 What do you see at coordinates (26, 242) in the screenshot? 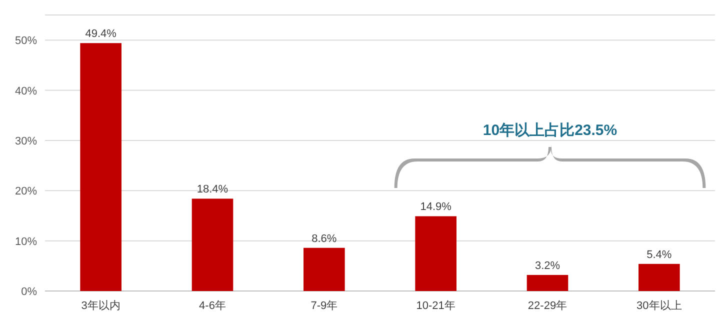
I see `y-tick-label: 10%` at bounding box center [26, 242].